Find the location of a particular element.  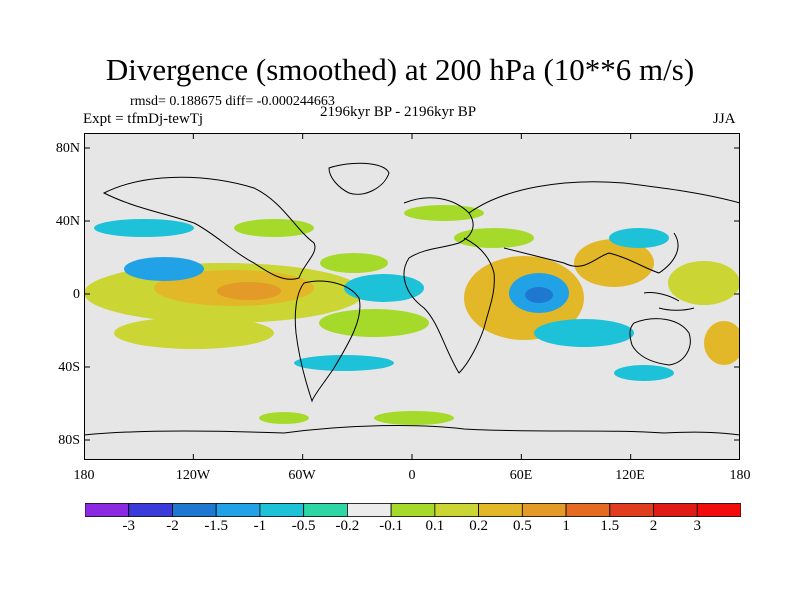

lon-tick-180w: 180 is located at coordinates (84, 475).